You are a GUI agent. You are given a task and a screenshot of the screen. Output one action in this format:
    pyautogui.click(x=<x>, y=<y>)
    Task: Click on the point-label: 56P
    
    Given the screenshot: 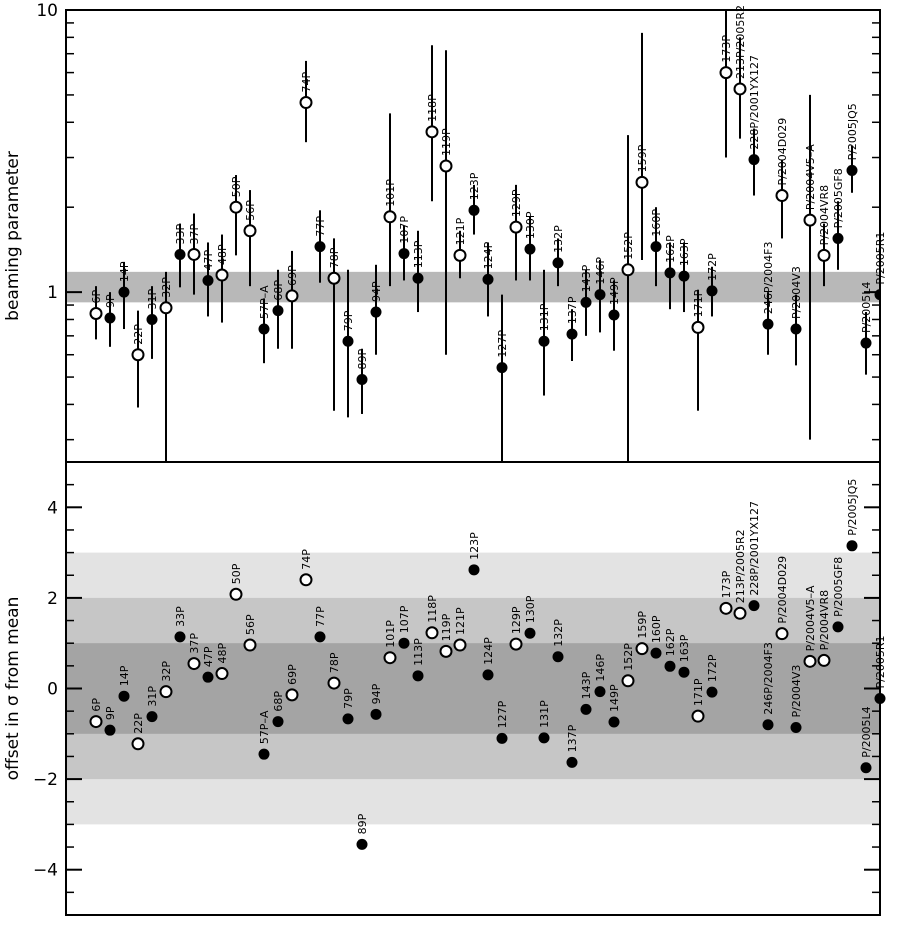 What is the action you would take?
    pyautogui.click(x=250, y=210)
    